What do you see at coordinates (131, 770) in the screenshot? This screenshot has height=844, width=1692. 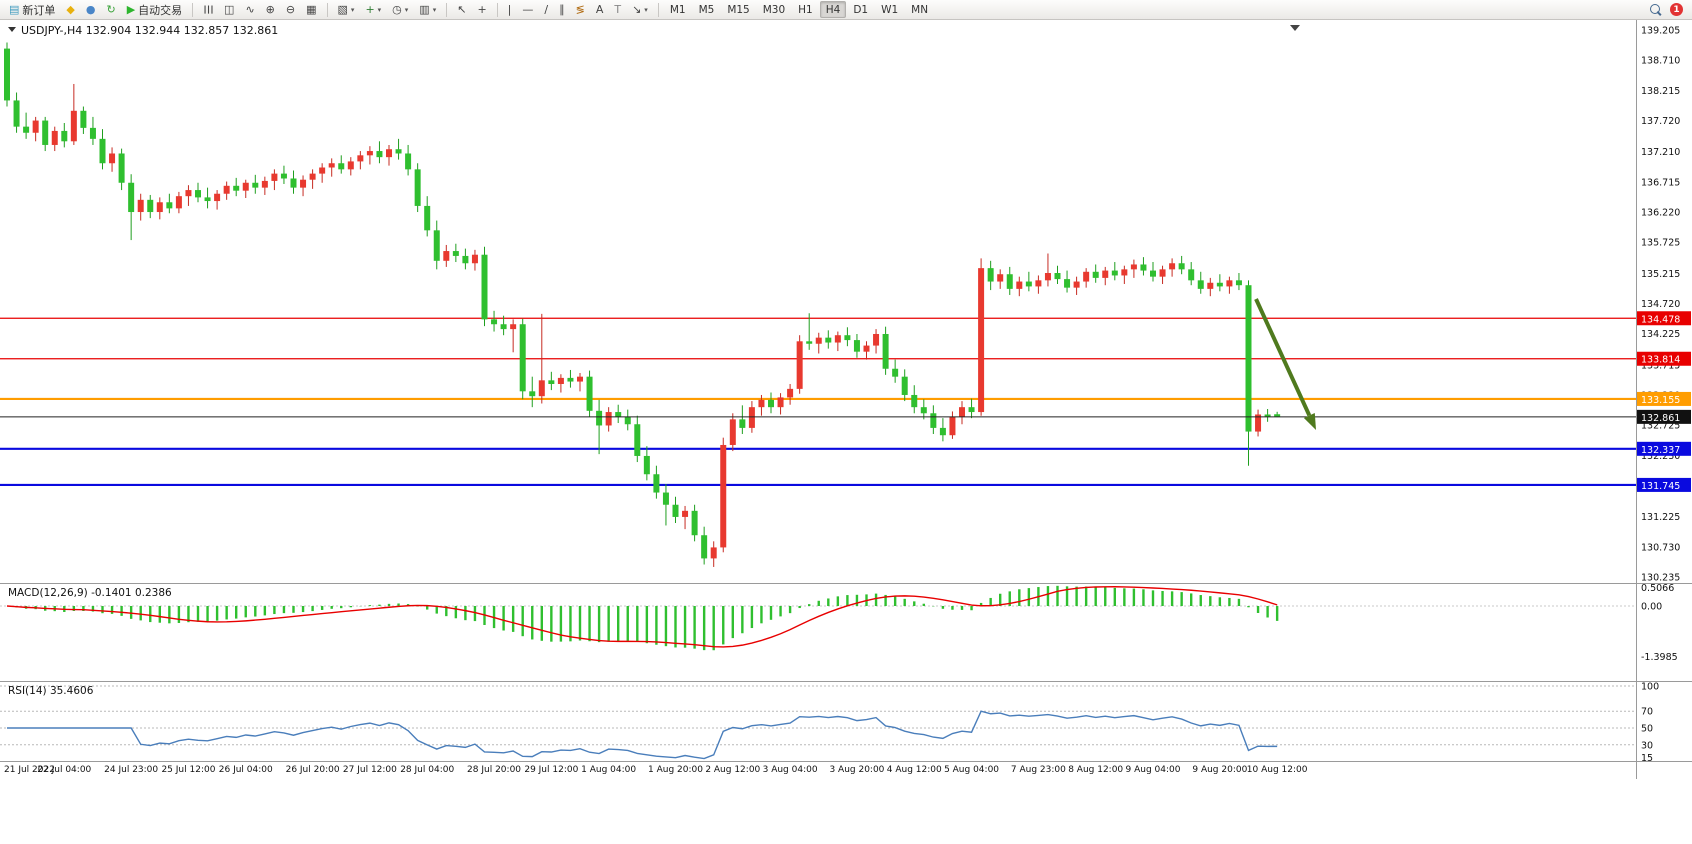 I see `time-axis-label: 24 Jul 23:00` at bounding box center [131, 770].